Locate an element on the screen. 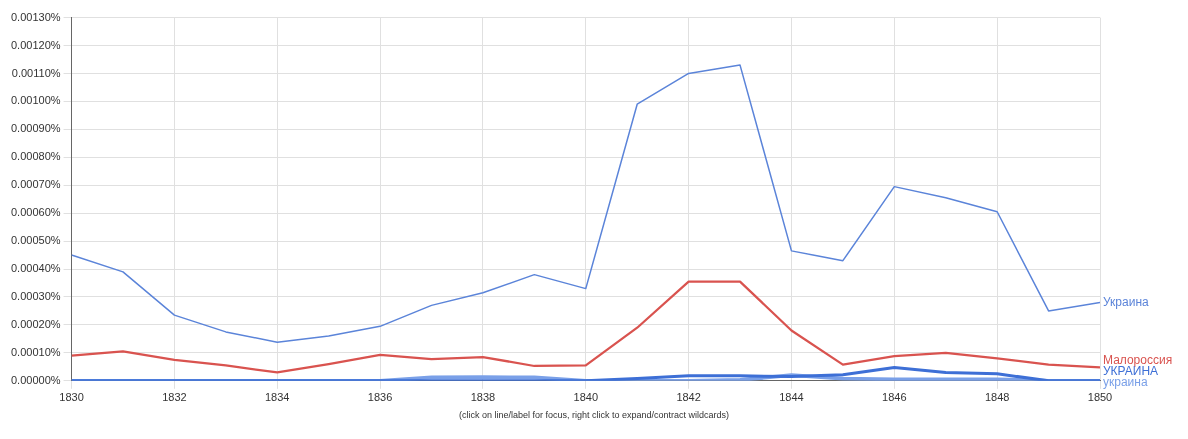 The height and width of the screenshot is (439, 1188). y-tick-label: 0.00110% is located at coordinates (36, 72).